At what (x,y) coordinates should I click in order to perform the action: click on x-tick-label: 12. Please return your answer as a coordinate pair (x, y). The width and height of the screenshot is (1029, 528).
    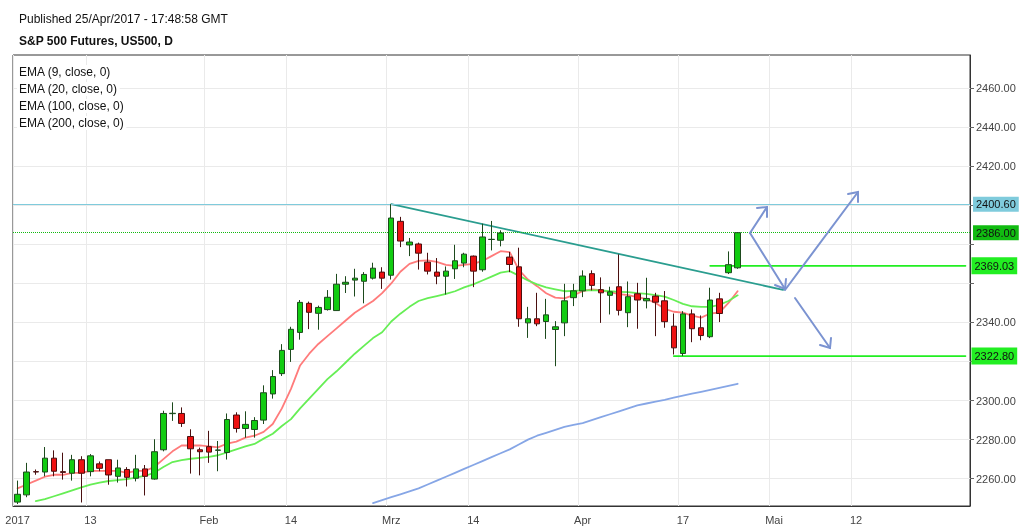
    Looking at the image, I should click on (856, 519).